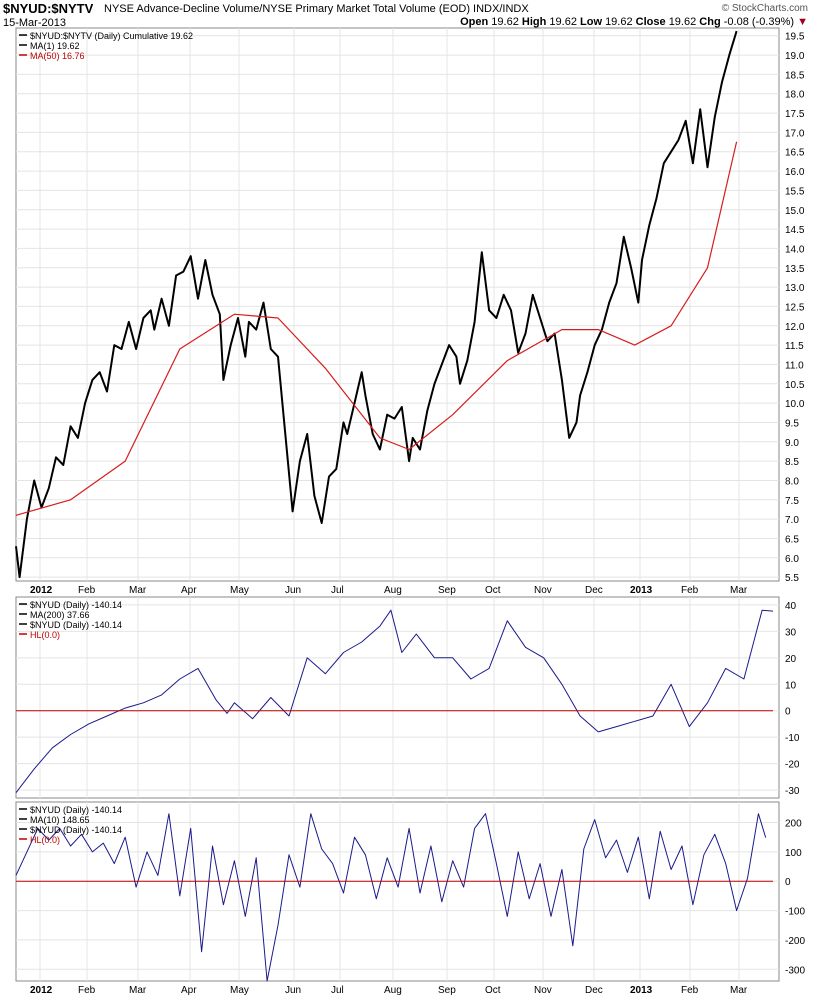 This screenshot has height=1000, width=820. I want to click on y-tick-label: 40, so click(791, 606).